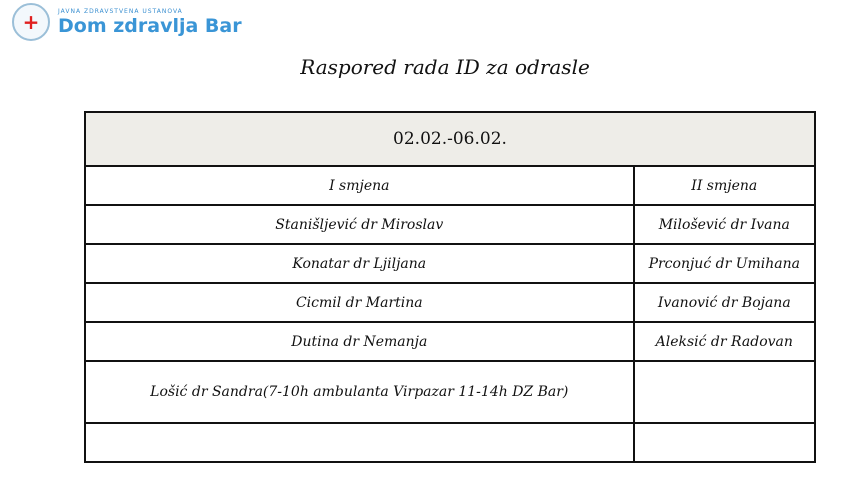 The width and height of the screenshot is (850, 500). What do you see at coordinates (359, 302) in the screenshot?
I see `table-cell: Cicmil dr Martina` at bounding box center [359, 302].